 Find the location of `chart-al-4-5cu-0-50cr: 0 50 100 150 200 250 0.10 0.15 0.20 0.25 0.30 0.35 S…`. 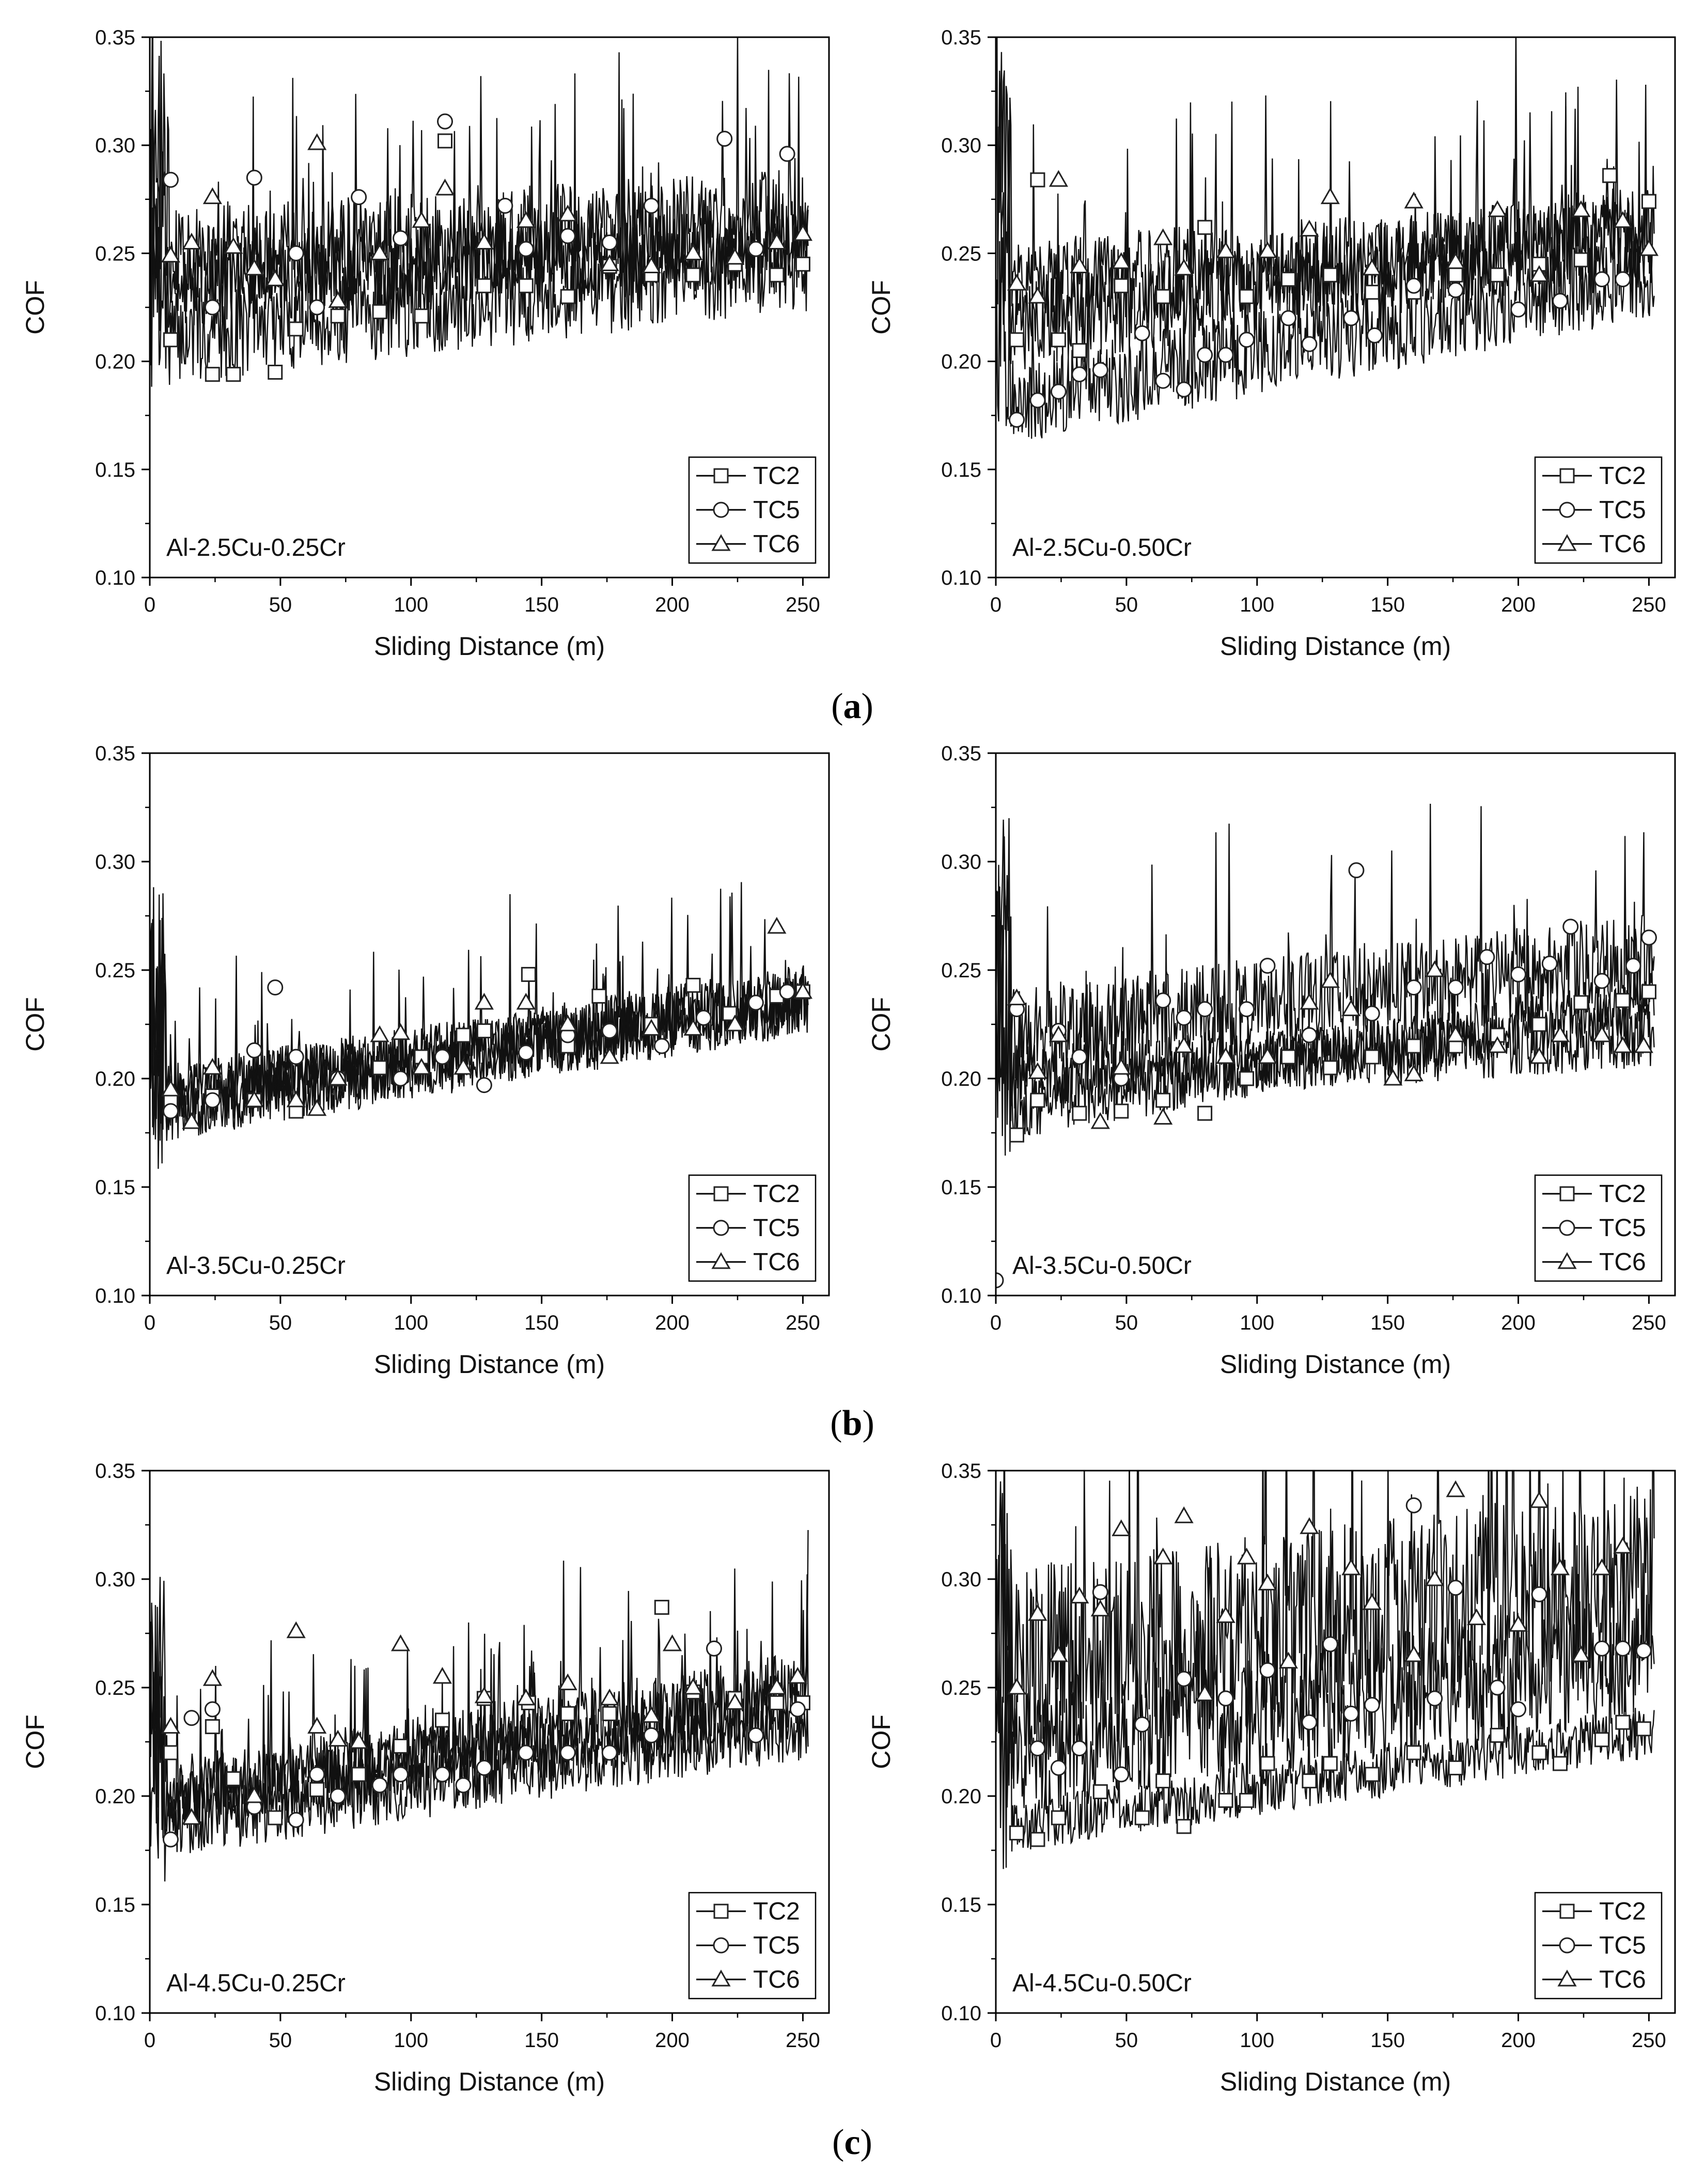

chart-al-4-5cu-0-50cr: 0 50 100 150 200 250 0.10 0.15 0.20 0.25 0.30 0.35 S… is located at coordinates (1271, 1778).